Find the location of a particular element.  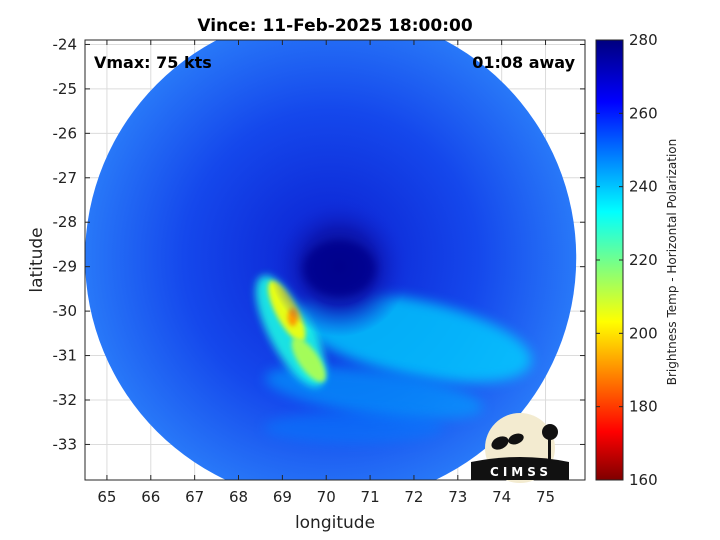

x-tick-label: 74 is located at coordinates (501, 497).